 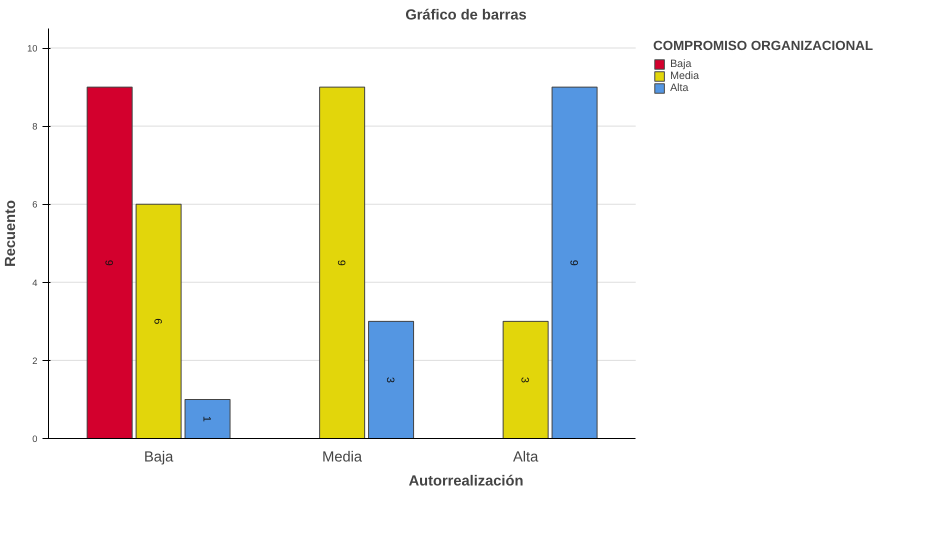 What do you see at coordinates (681, 64) in the screenshot?
I see `legend-label: Baja` at bounding box center [681, 64].